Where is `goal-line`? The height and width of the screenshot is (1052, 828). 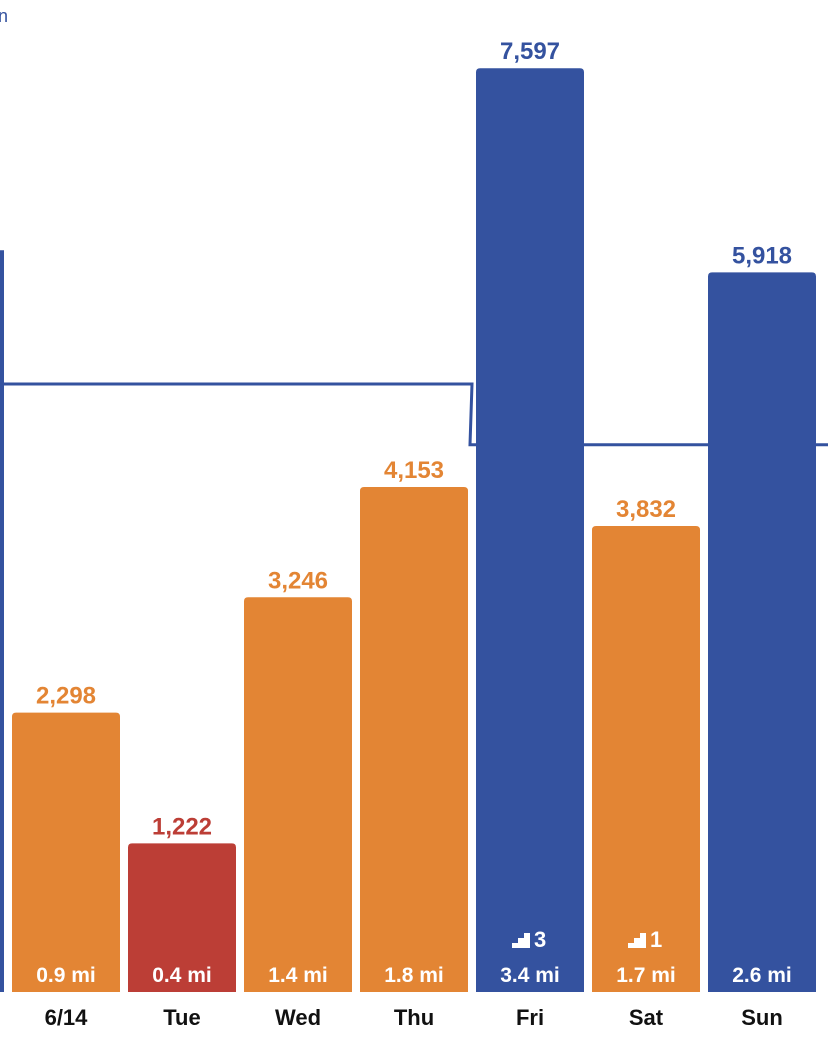 goal-line is located at coordinates (414, 414).